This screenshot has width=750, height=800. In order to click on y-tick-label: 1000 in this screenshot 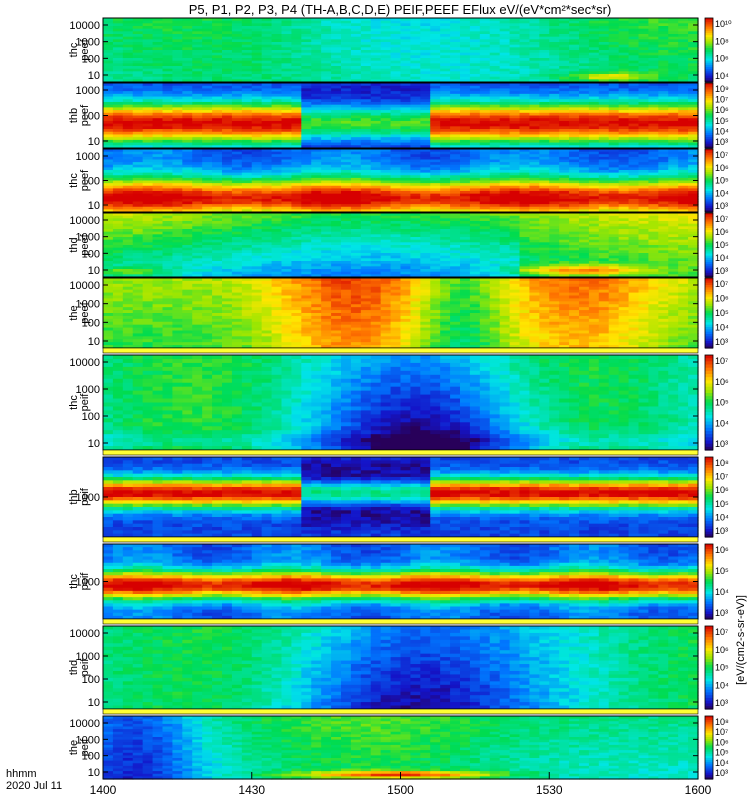, I will do `click(88, 157)`.